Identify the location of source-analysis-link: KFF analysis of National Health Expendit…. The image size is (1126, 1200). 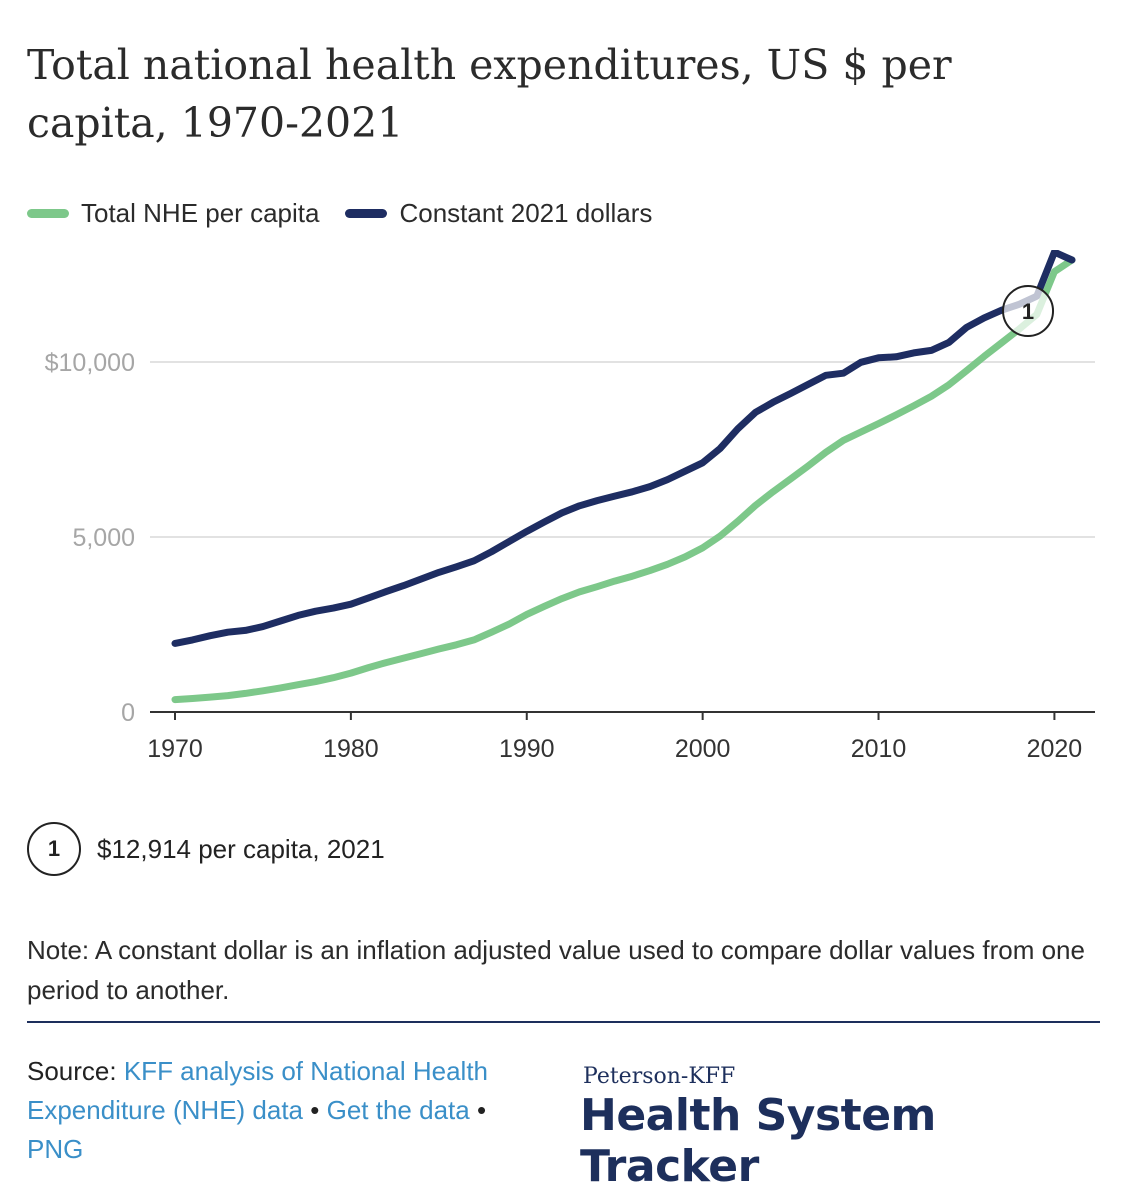
(258, 1090).